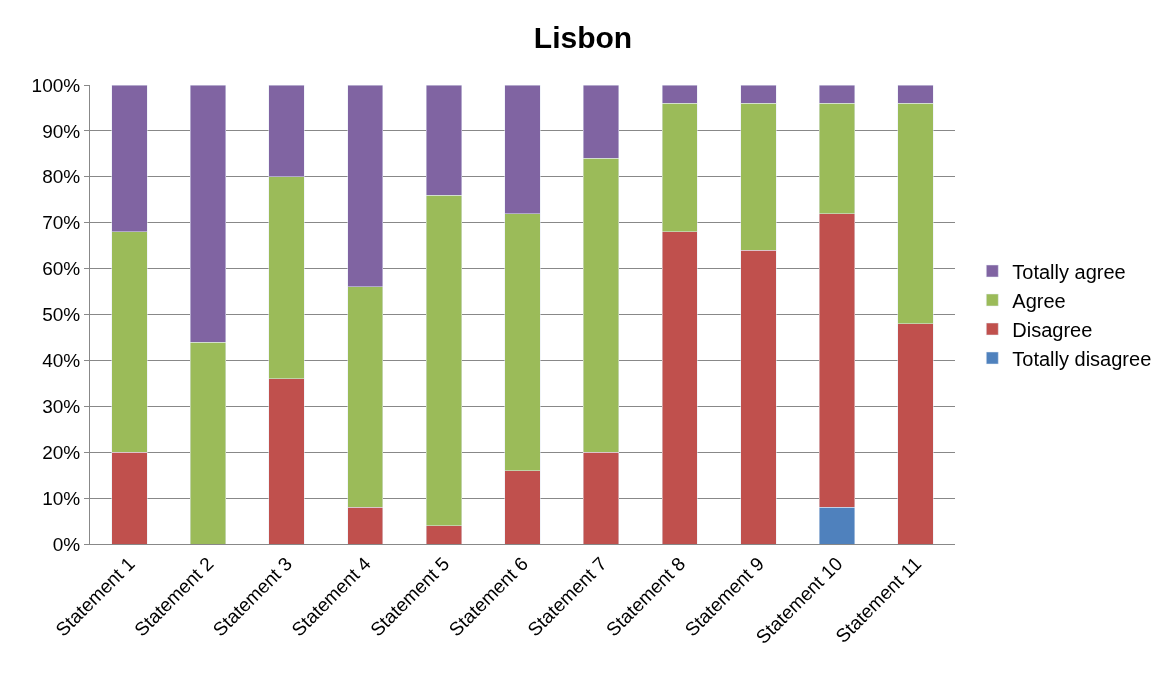  I want to click on y-tick-label: 40%, so click(61, 361).